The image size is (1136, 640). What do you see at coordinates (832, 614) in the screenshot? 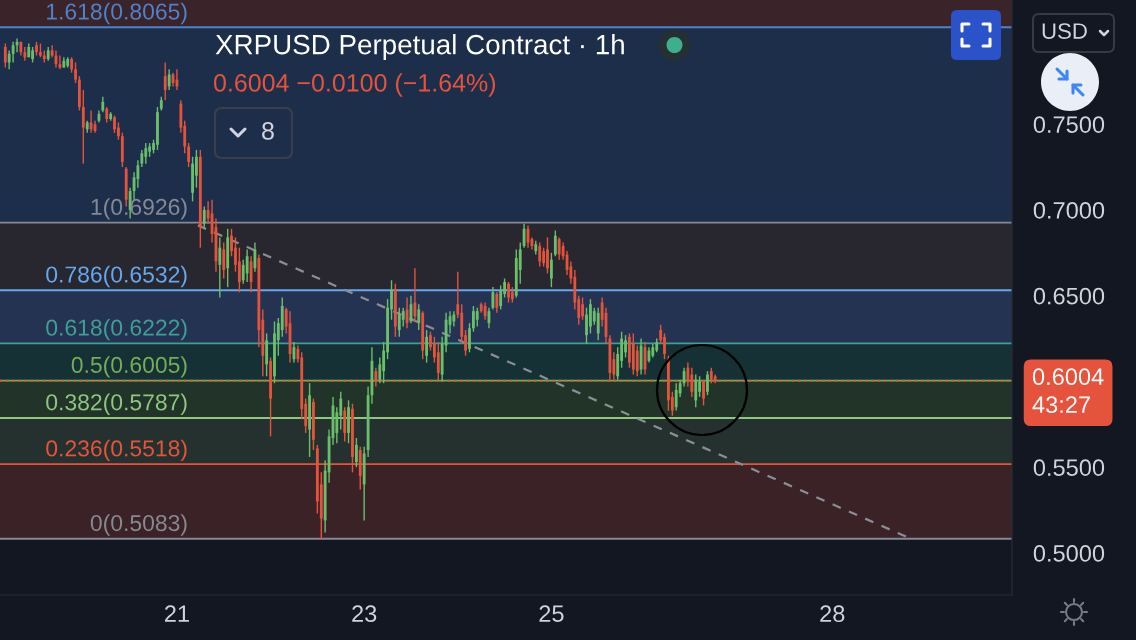
I see `x-tick-label: 28` at bounding box center [832, 614].